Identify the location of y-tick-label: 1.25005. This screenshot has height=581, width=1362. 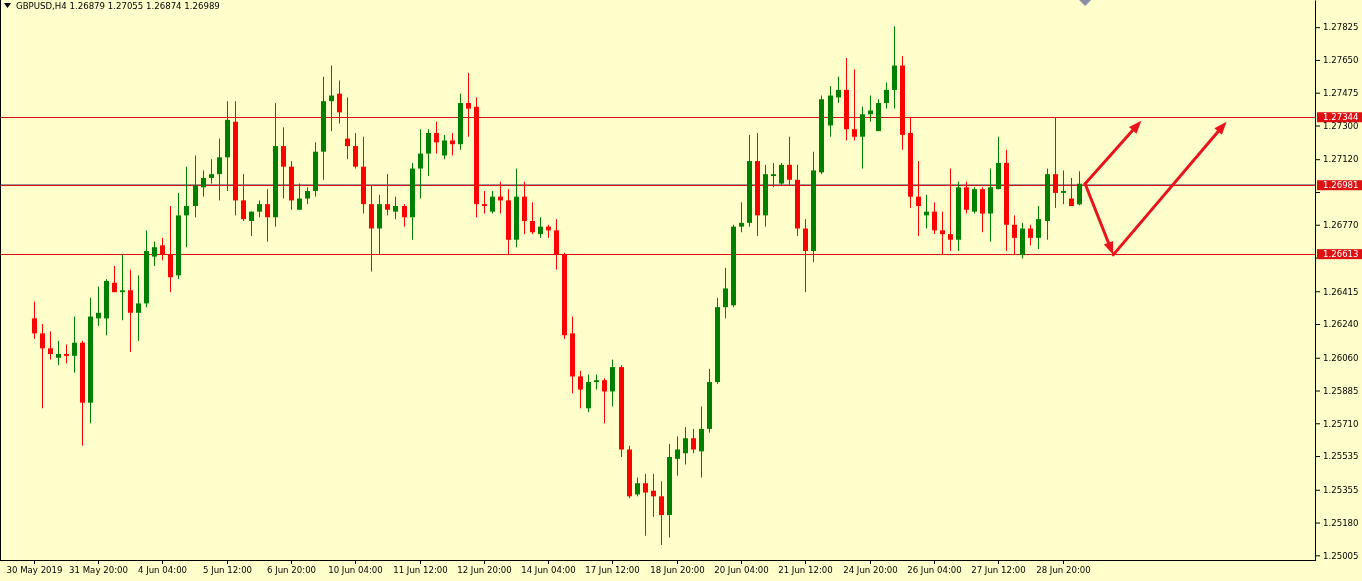
(1341, 555).